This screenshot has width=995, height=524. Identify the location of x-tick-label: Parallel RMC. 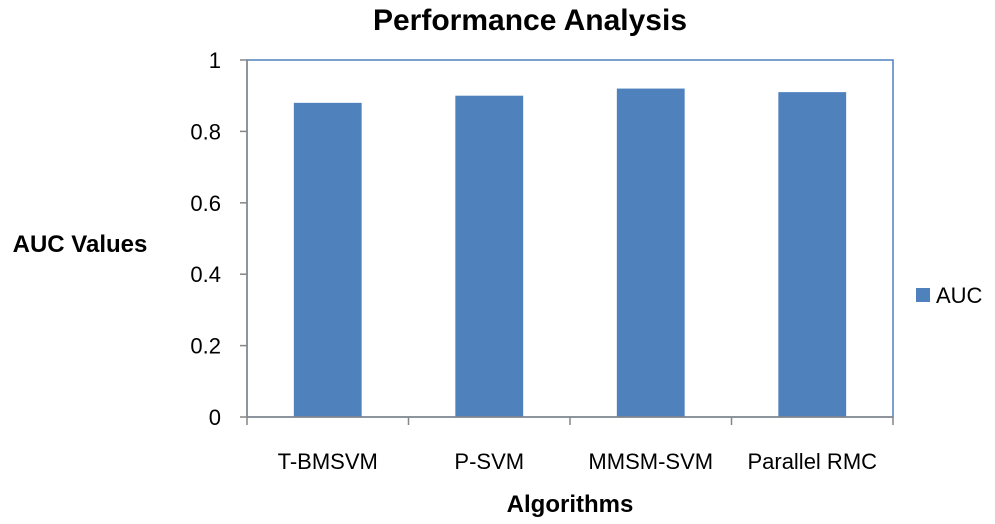
(812, 461).